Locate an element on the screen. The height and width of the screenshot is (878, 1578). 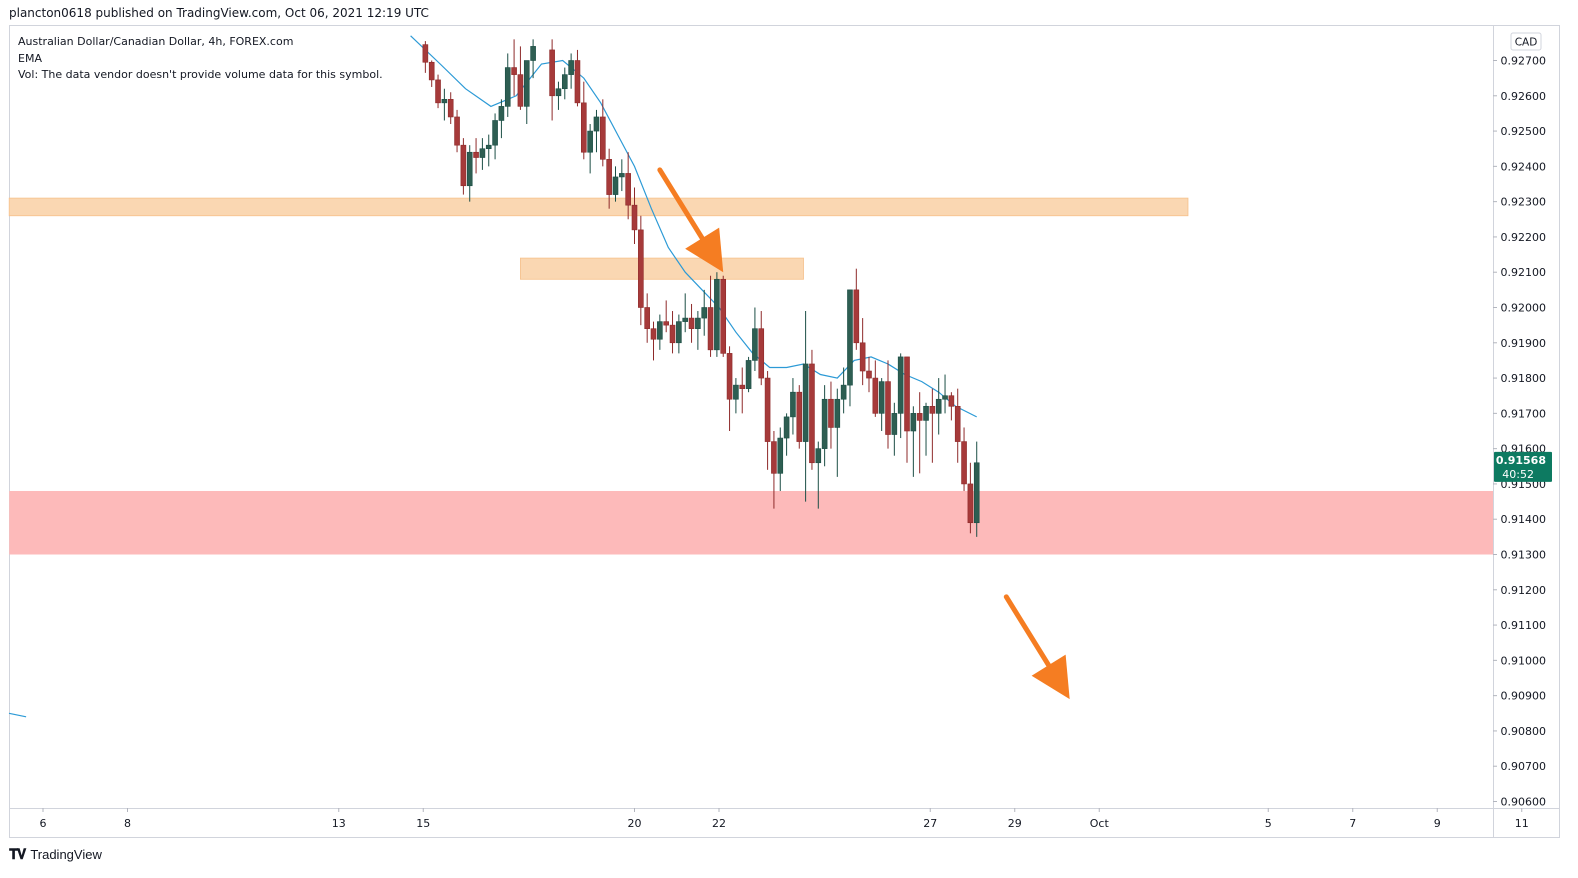
time-axis: 68131520222729Oct57911131518 is located at coordinates (809, 819).